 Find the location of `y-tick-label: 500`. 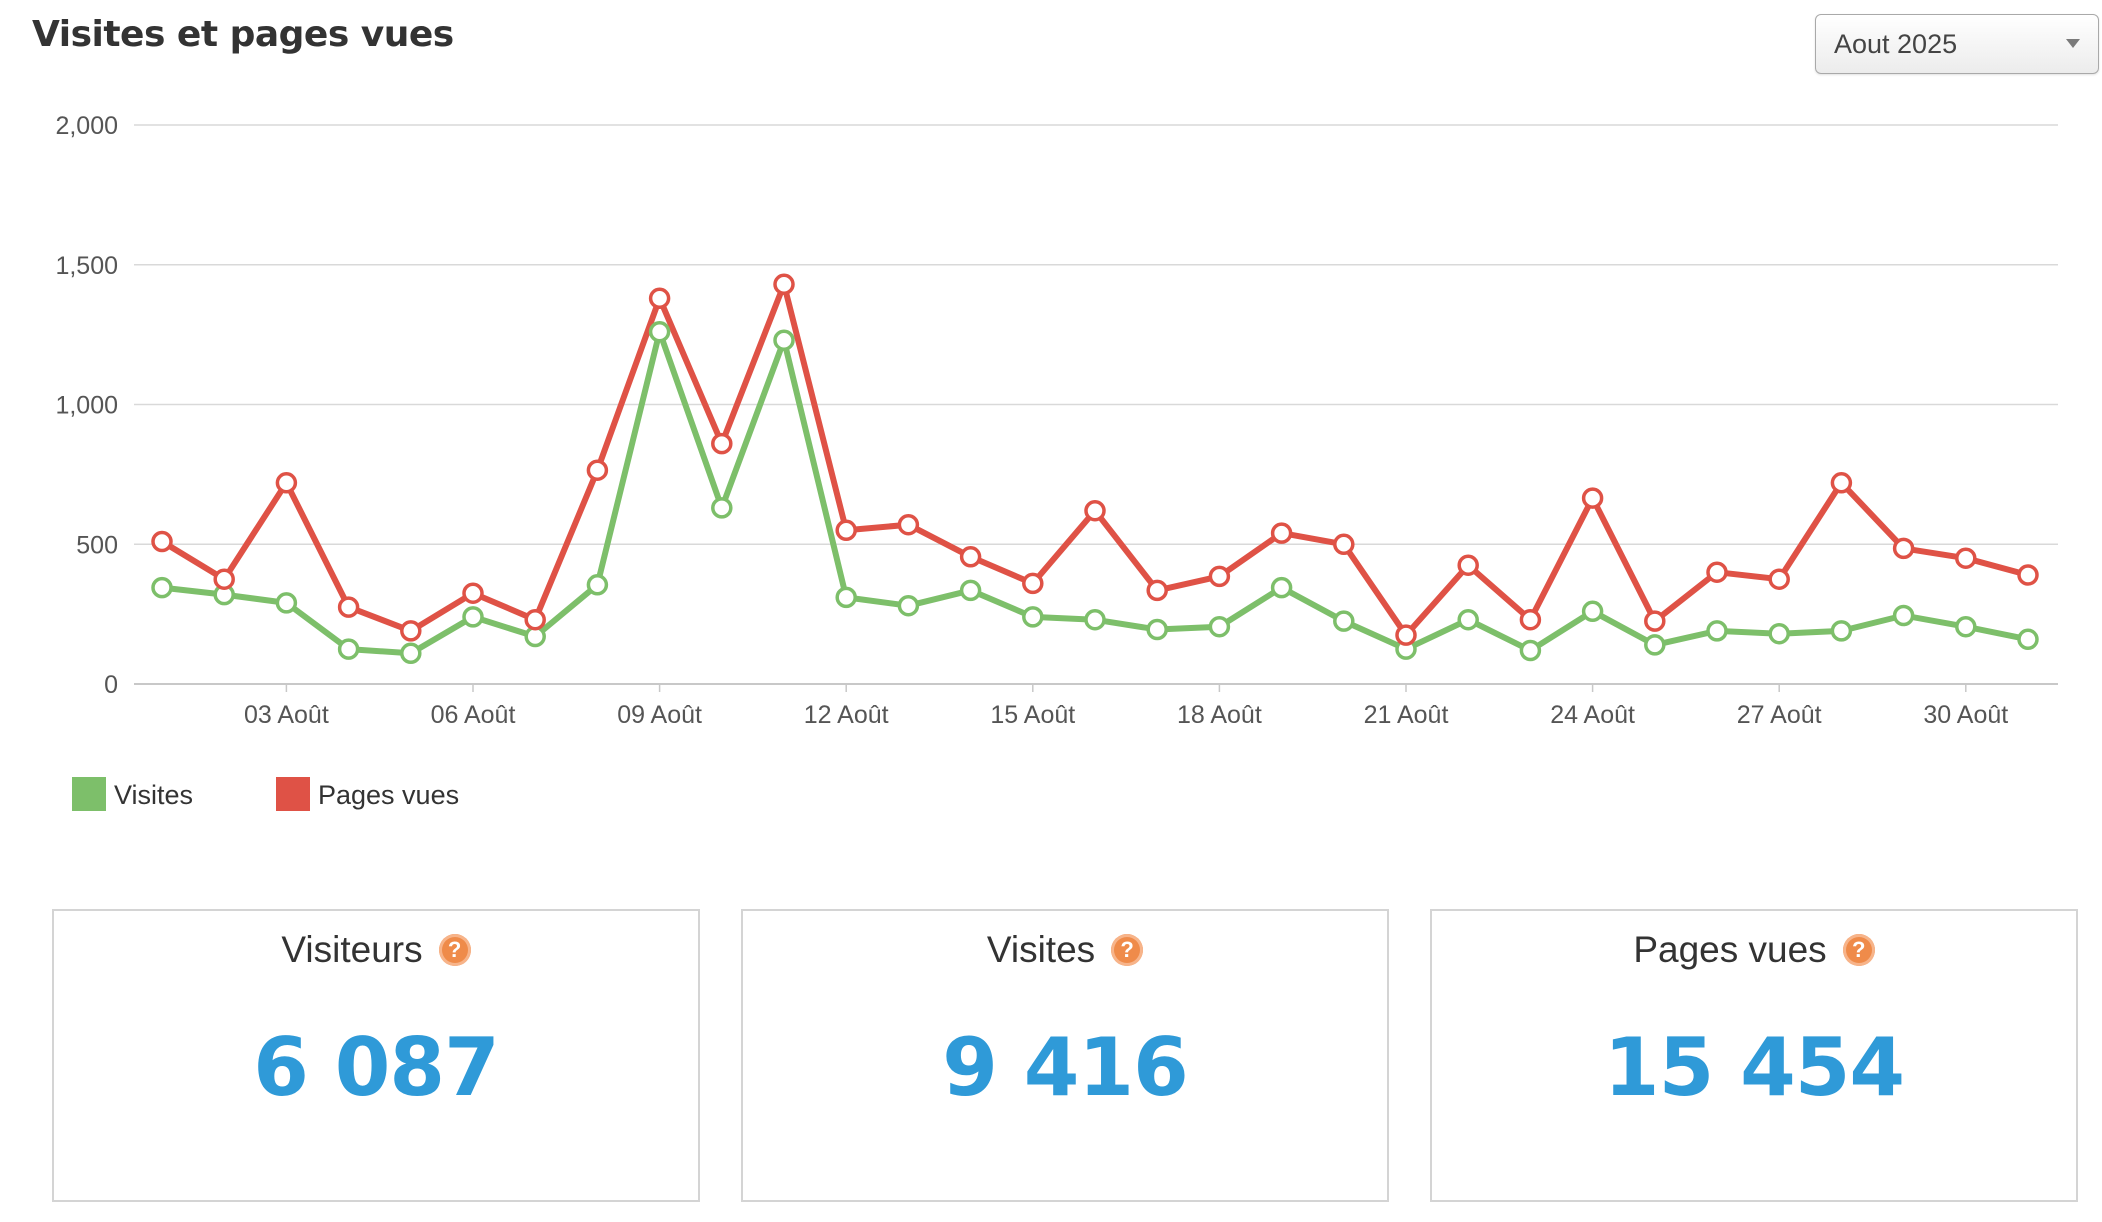

y-tick-label: 500 is located at coordinates (97, 545).